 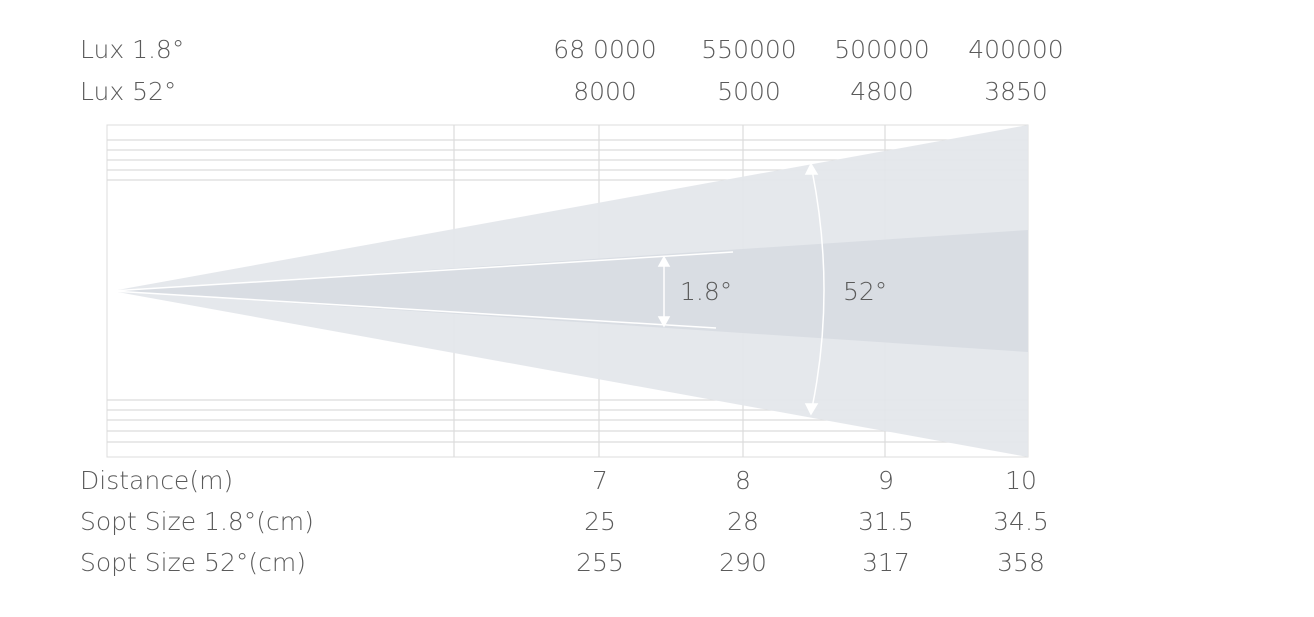 What do you see at coordinates (128, 91) in the screenshot?
I see `row-label: Lux 52°` at bounding box center [128, 91].